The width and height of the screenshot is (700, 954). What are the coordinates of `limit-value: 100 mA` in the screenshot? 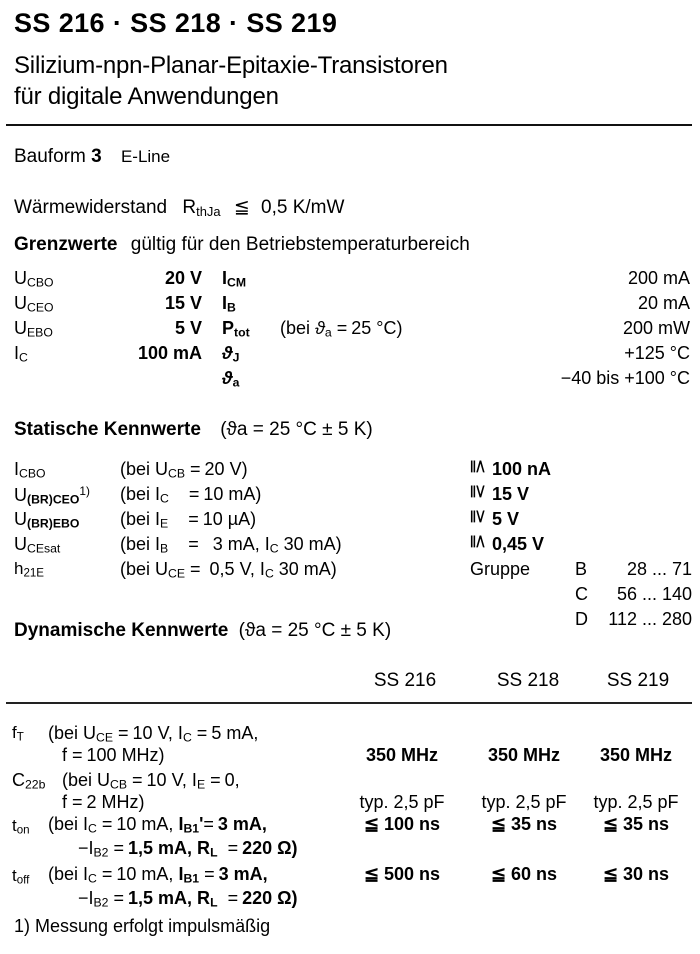 It's located at (169, 353).